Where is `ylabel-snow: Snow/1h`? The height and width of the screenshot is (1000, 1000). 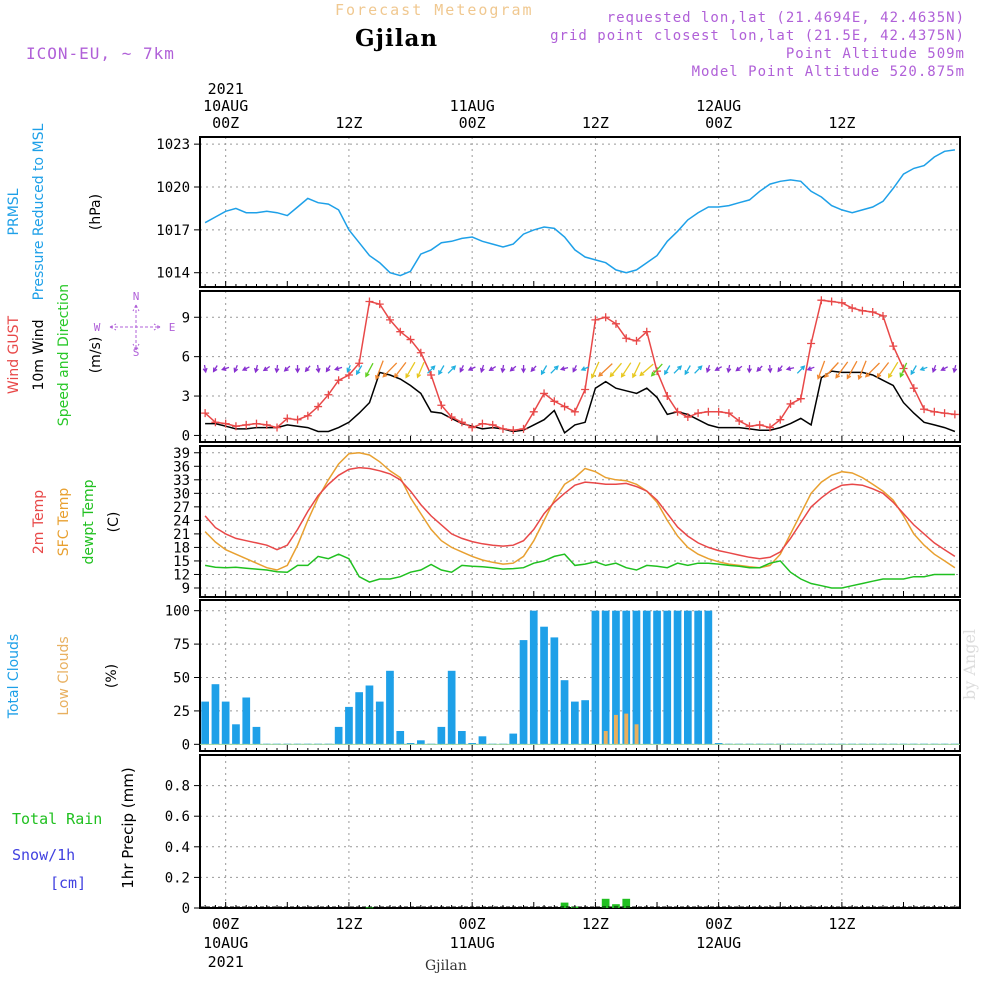 ylabel-snow: Snow/1h is located at coordinates (43, 855).